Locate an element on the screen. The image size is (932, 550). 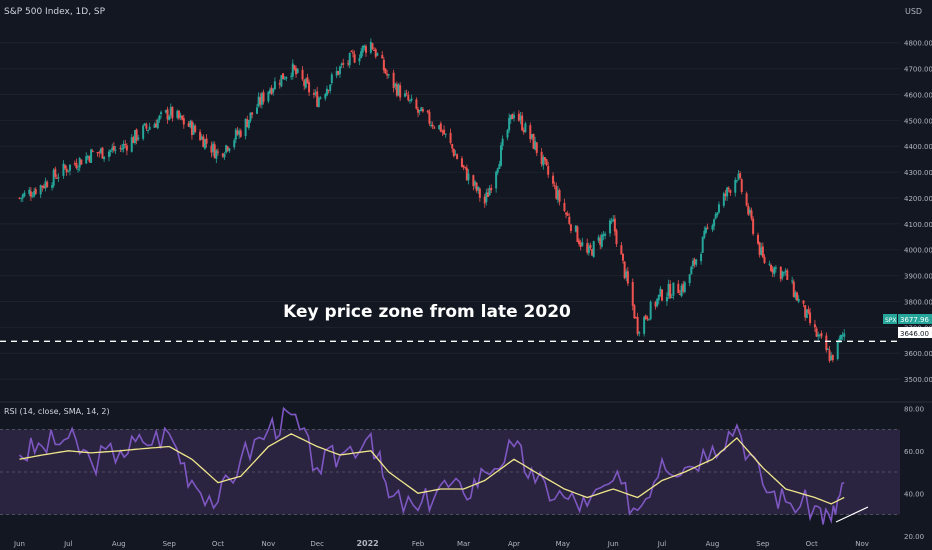
time-tick-label: 2022 is located at coordinates (367, 543).